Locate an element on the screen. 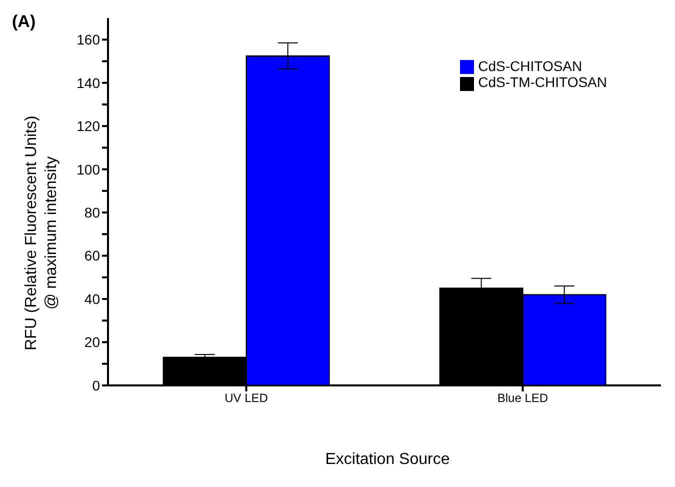 The width and height of the screenshot is (675, 487). legend-label: CdS-TM-CHITOSAN is located at coordinates (542, 82).